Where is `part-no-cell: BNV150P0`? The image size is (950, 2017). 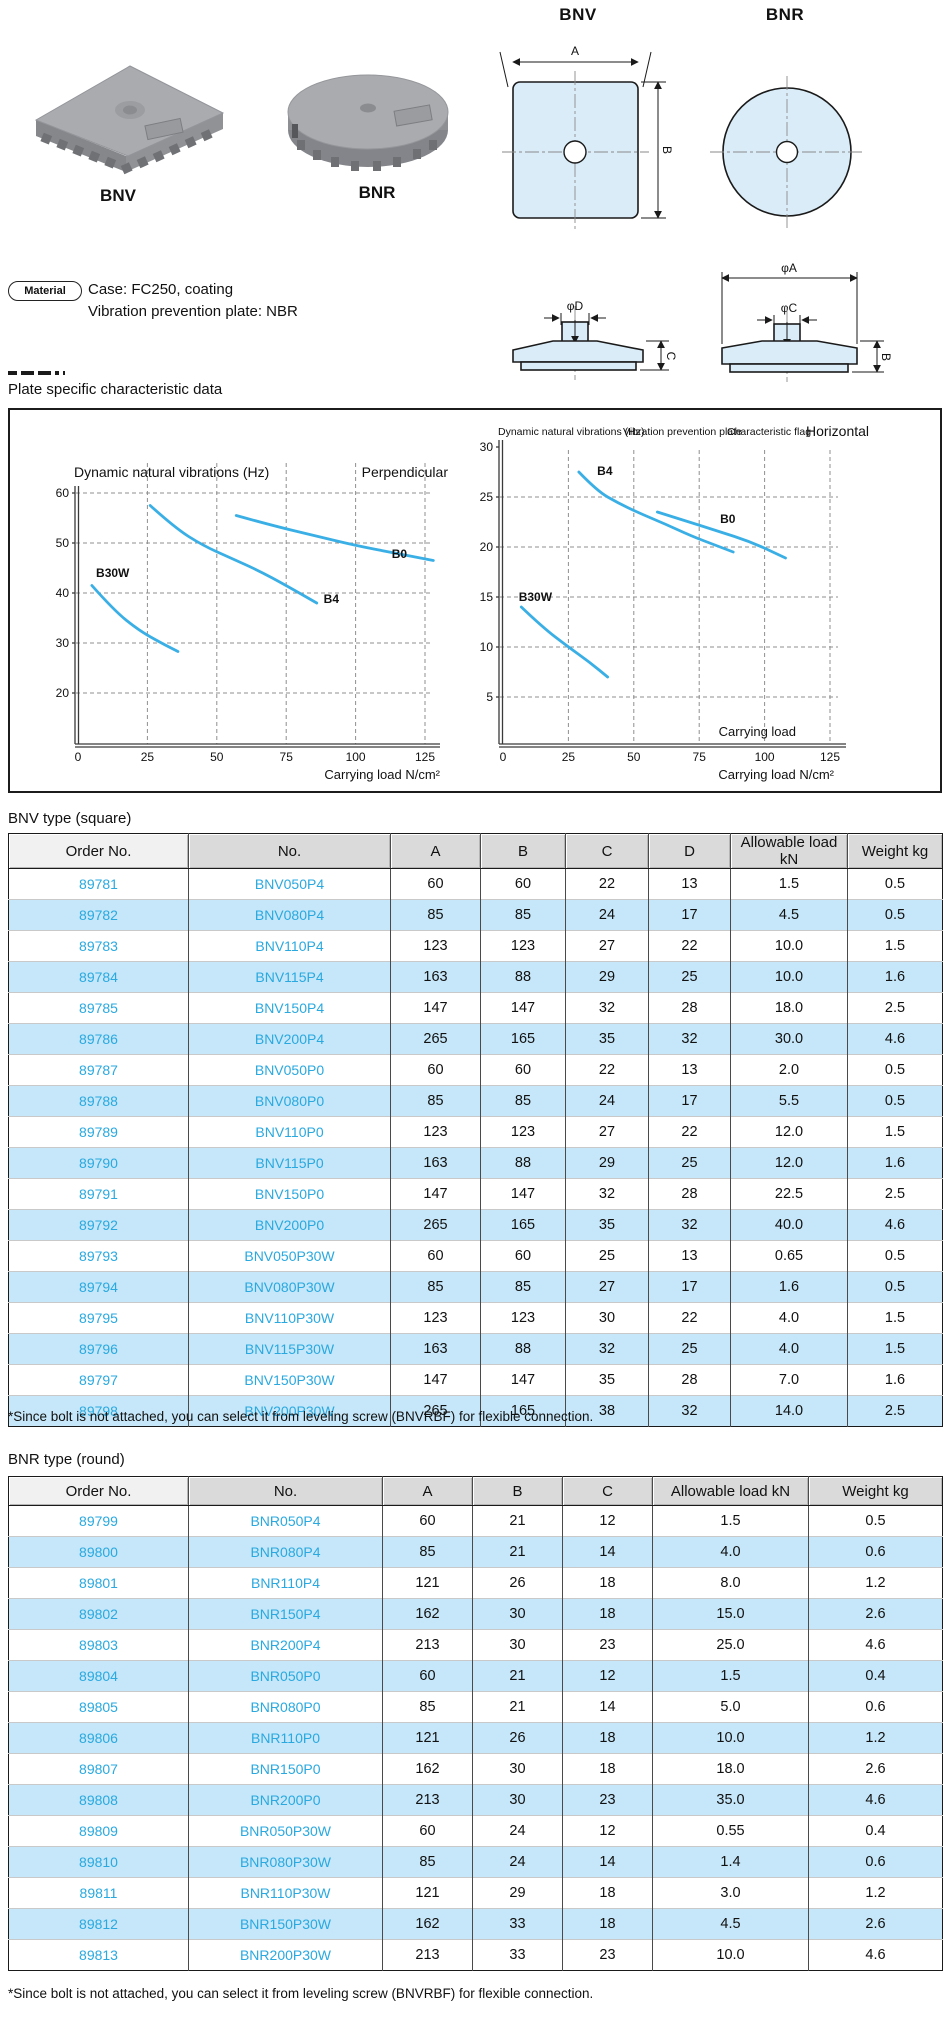 part-no-cell: BNV150P0 is located at coordinates (289, 1194).